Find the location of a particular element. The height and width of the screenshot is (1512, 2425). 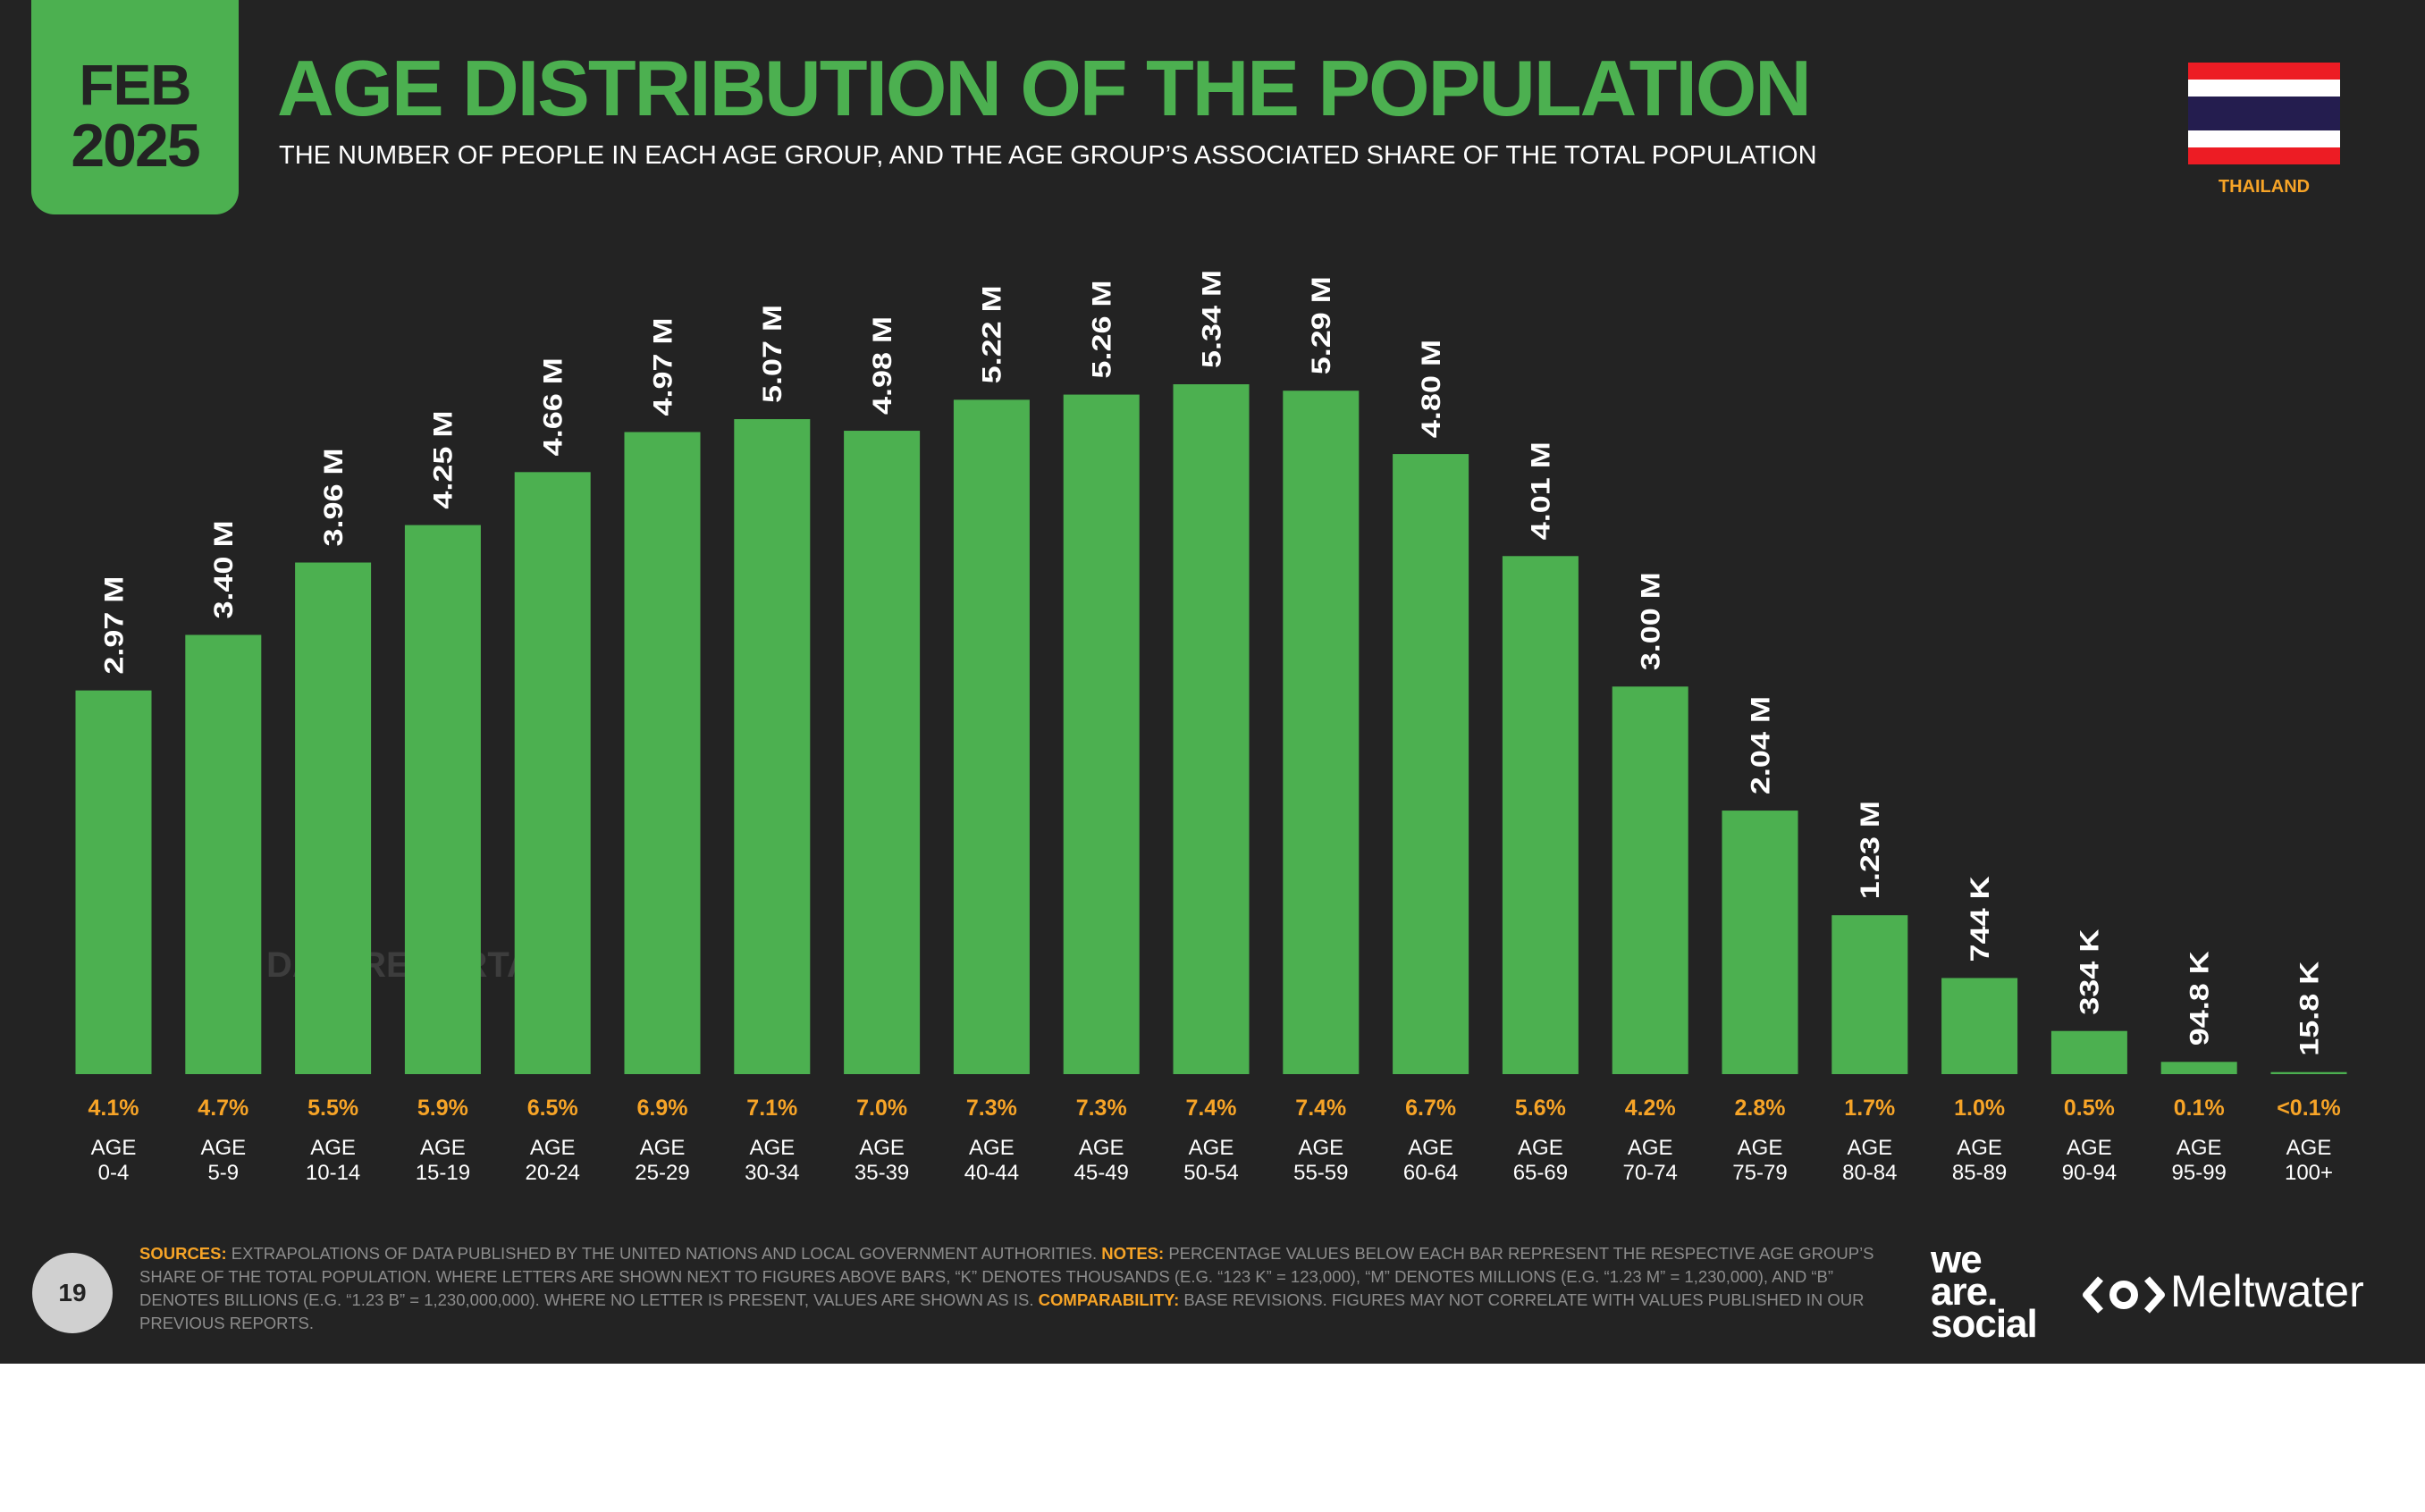

flag-stripe-red-top is located at coordinates (2264, 71).